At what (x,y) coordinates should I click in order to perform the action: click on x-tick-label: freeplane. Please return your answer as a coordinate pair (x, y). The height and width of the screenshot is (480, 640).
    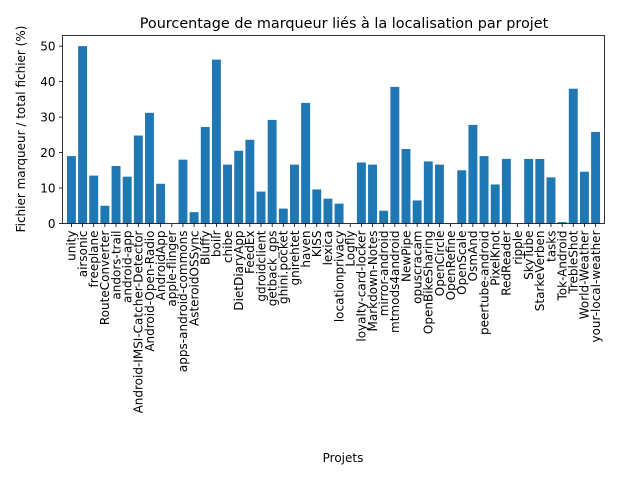
    Looking at the image, I should click on (94, 259).